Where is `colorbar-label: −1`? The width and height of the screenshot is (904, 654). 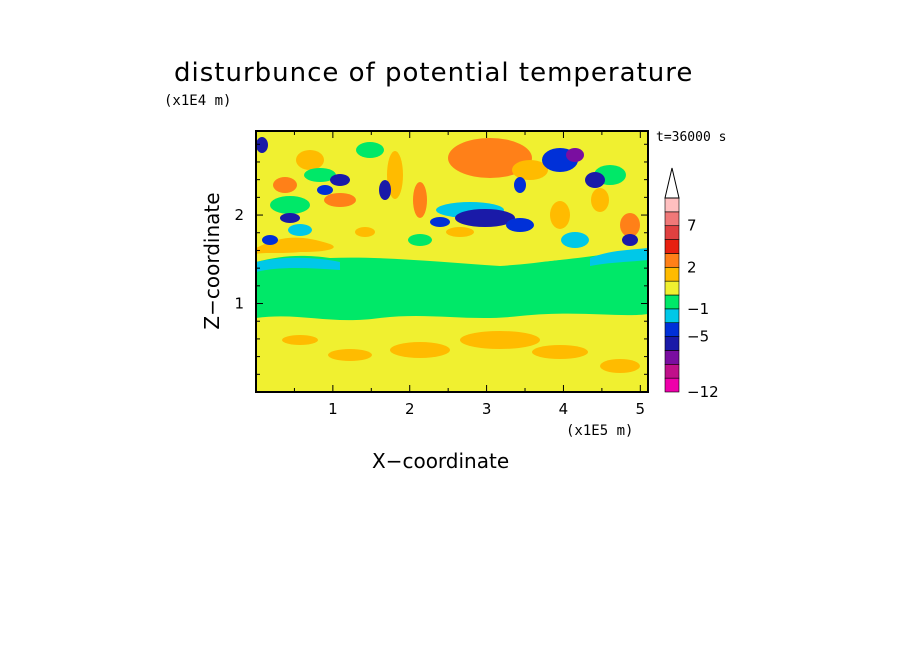
colorbar-label: −1 is located at coordinates (698, 309).